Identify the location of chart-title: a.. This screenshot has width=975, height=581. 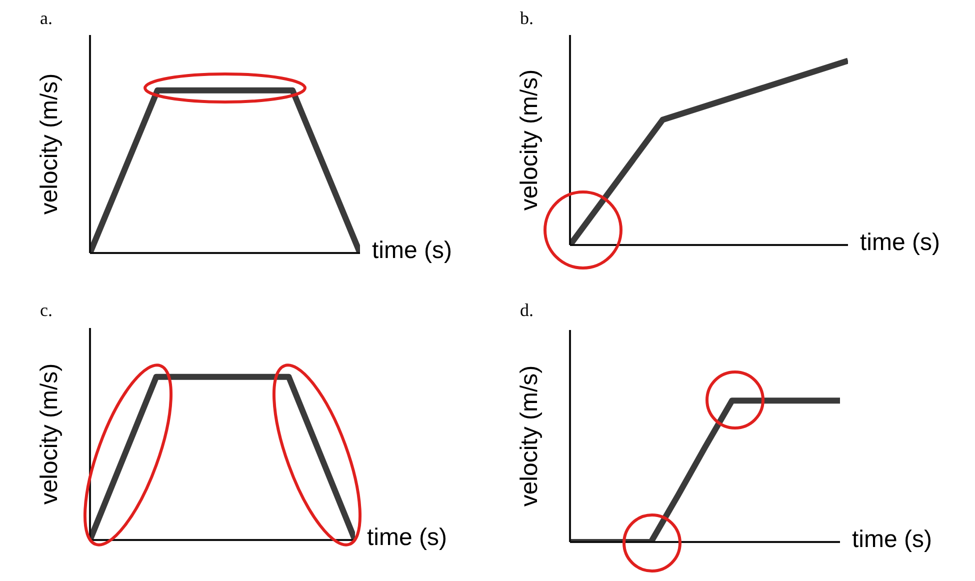
(46, 18).